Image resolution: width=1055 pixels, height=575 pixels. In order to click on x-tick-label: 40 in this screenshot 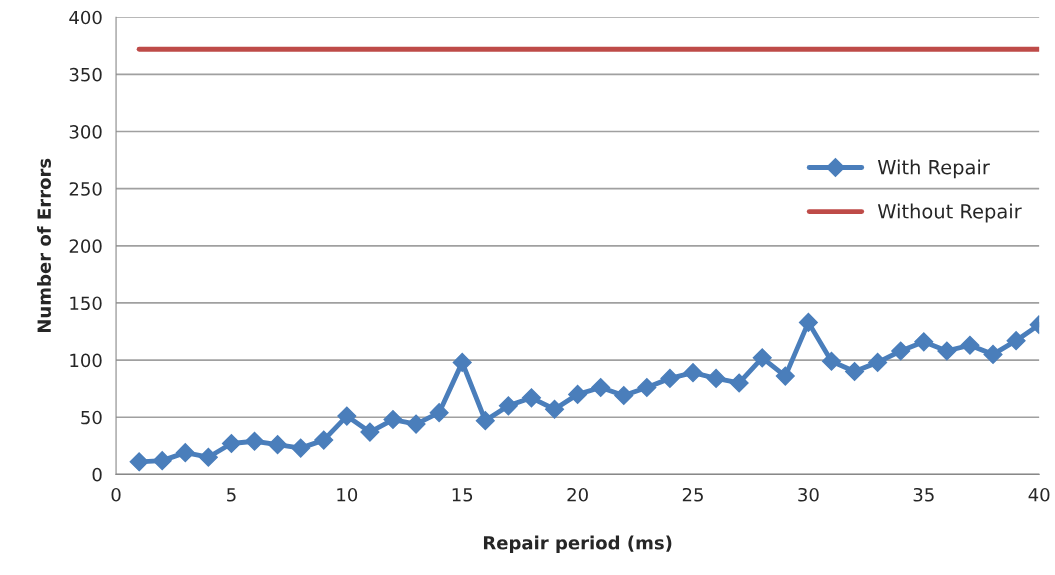, I will do `click(1039, 494)`.